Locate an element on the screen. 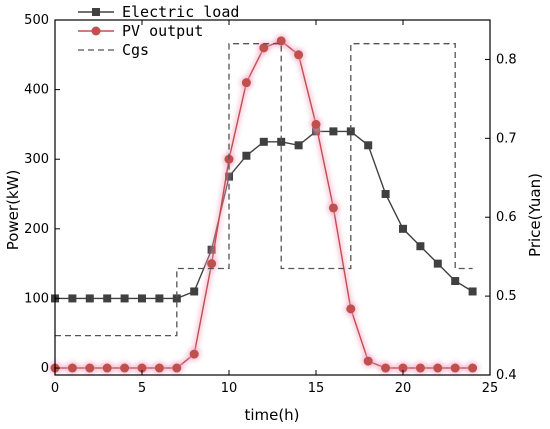 This screenshot has height=429, width=550. x-tick-label: 10 is located at coordinates (229, 388).